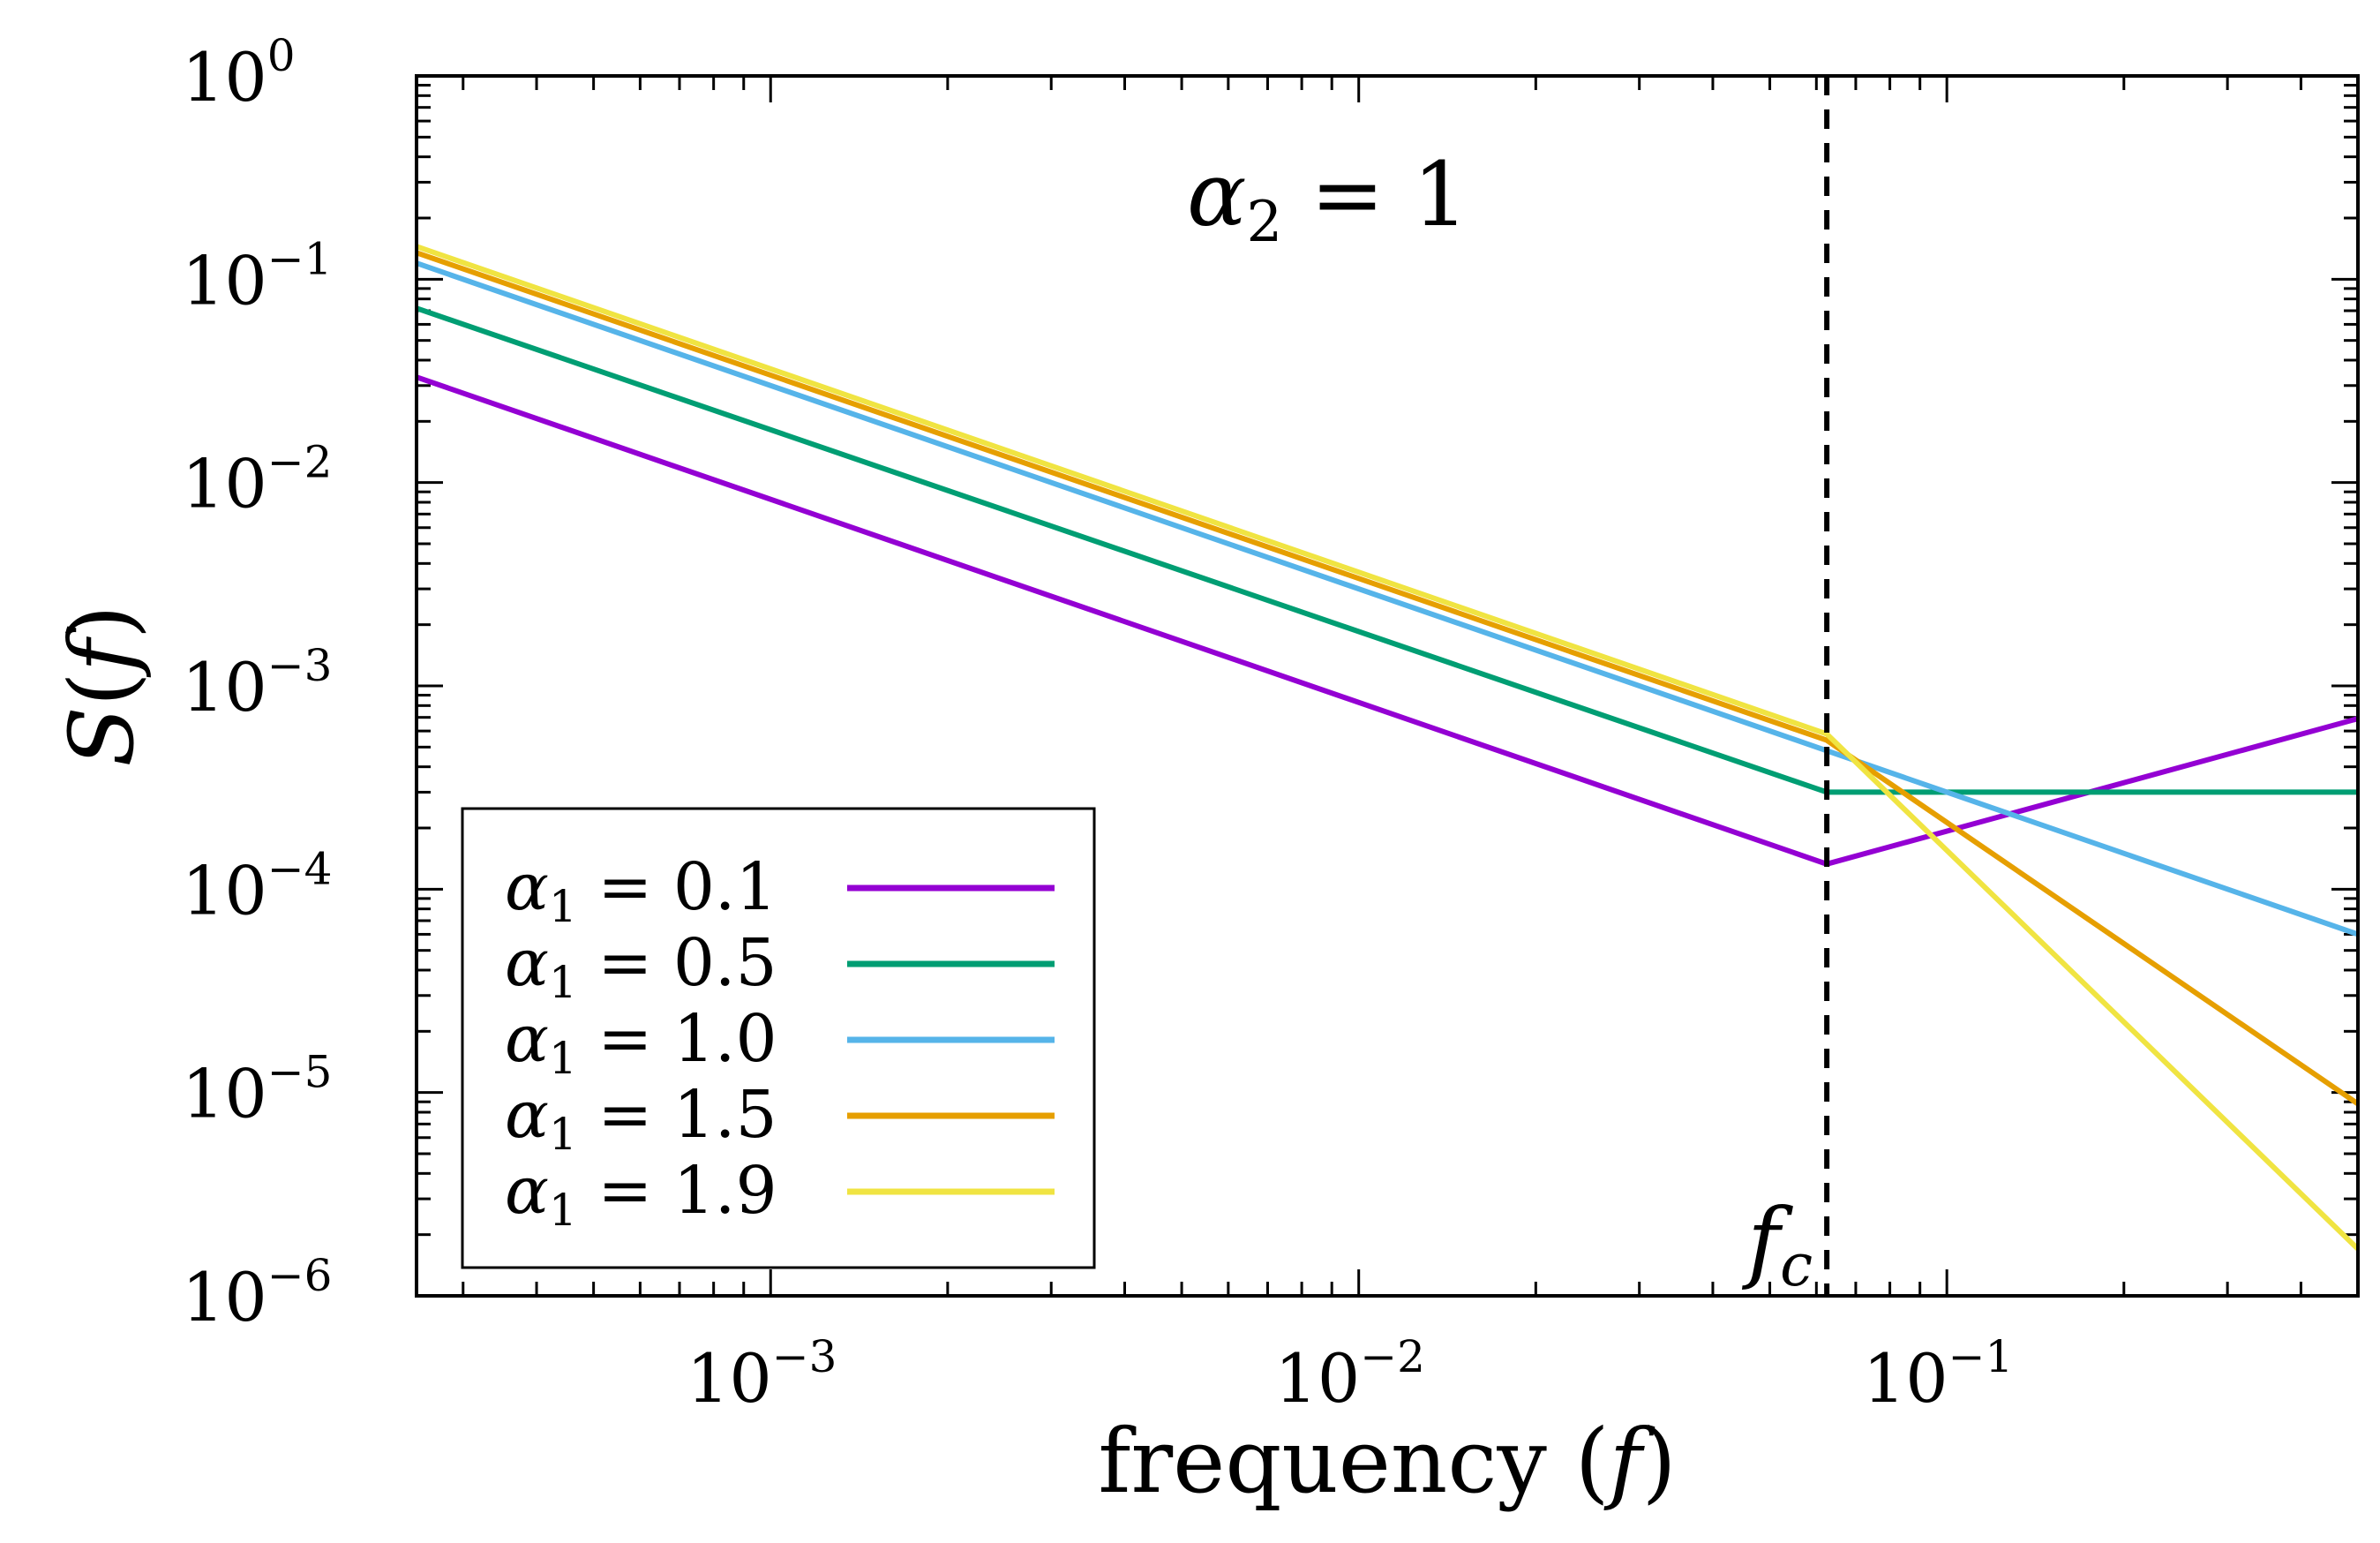 The image size is (2380, 1543). Describe the element at coordinates (102, 686) in the screenshot. I see `y-axis-label: S(f)` at that location.